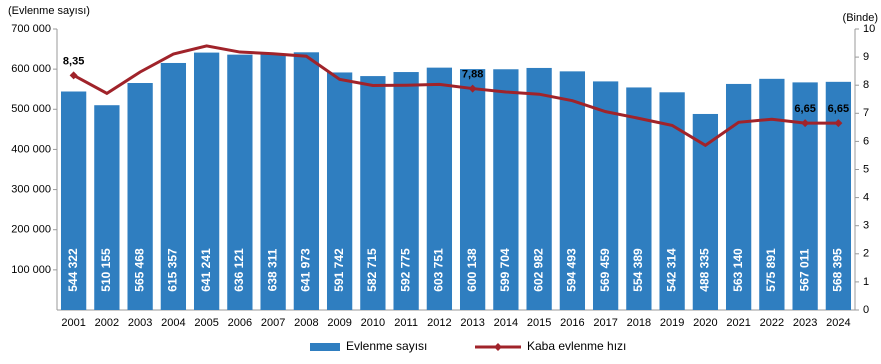  I want to click on x-tick-label: 2015, so click(539, 323).